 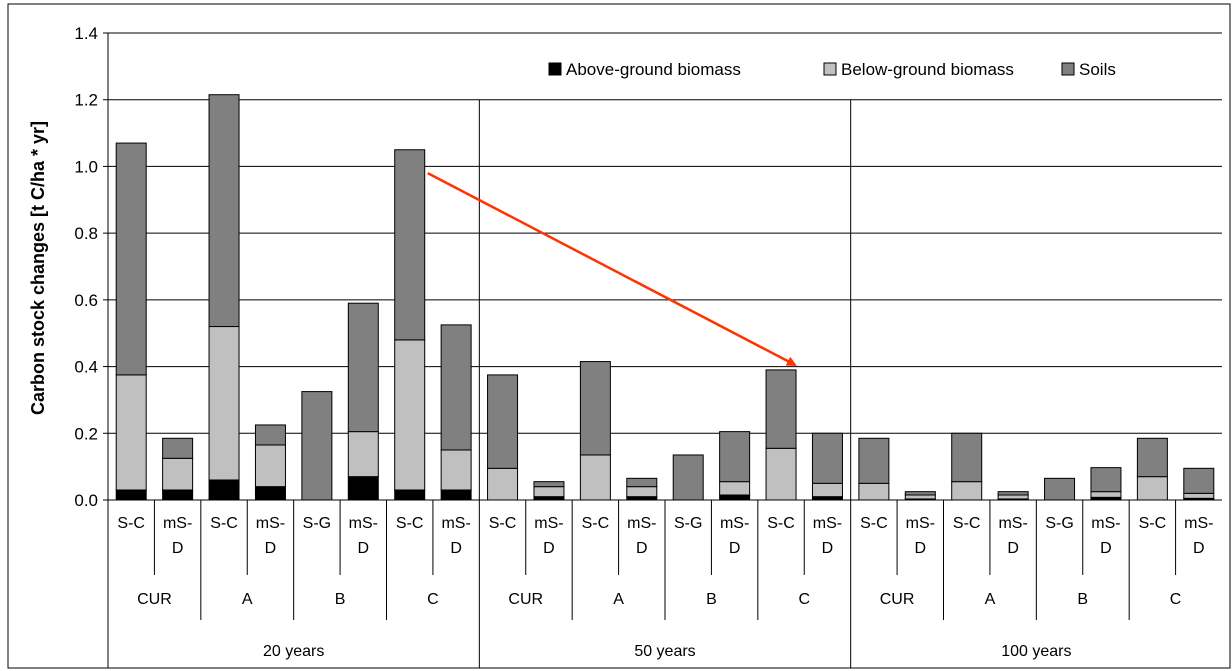 What do you see at coordinates (927, 69) in the screenshot?
I see `legend-label: Below-ground biomass` at bounding box center [927, 69].